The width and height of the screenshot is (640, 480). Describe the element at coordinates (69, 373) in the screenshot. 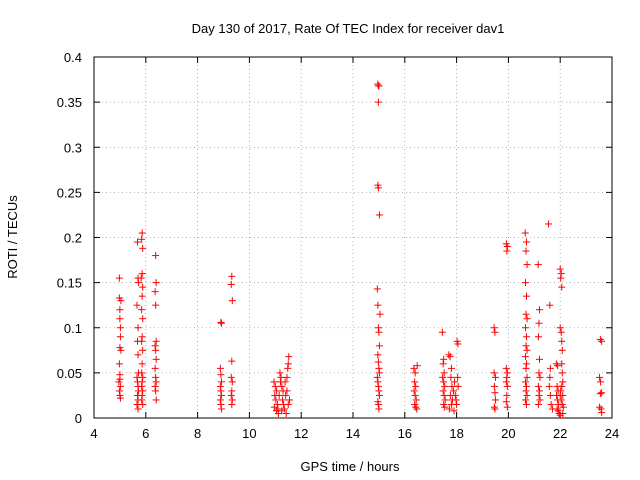

I see `y-tick-label: 0.05` at that location.